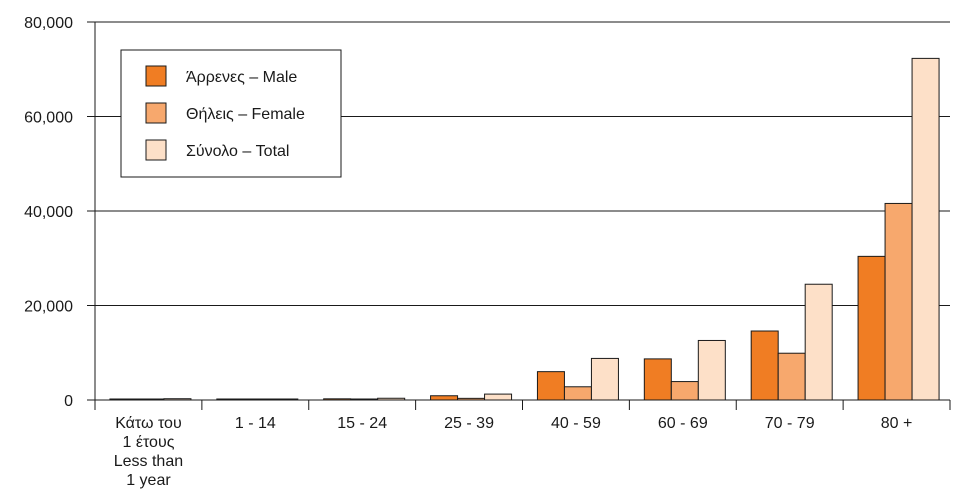 The image size is (957, 498). What do you see at coordinates (148, 442) in the screenshot?
I see `x-tick-label-line: 1 έτους` at bounding box center [148, 442].